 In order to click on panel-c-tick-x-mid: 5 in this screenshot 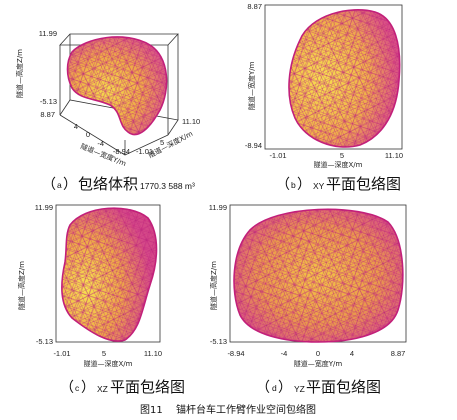, I will do `click(104, 353)`.